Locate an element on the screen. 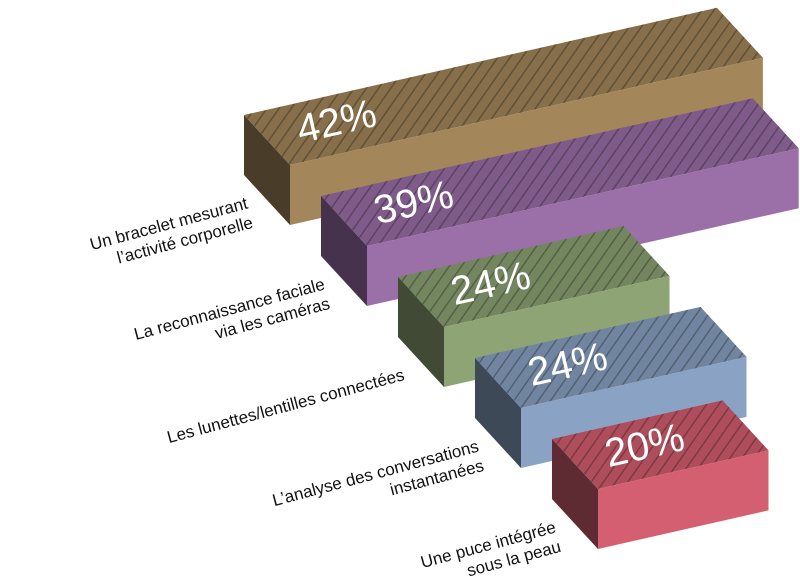 Image resolution: width=800 pixels, height=581 pixels. bar is located at coordinates (683, 499).